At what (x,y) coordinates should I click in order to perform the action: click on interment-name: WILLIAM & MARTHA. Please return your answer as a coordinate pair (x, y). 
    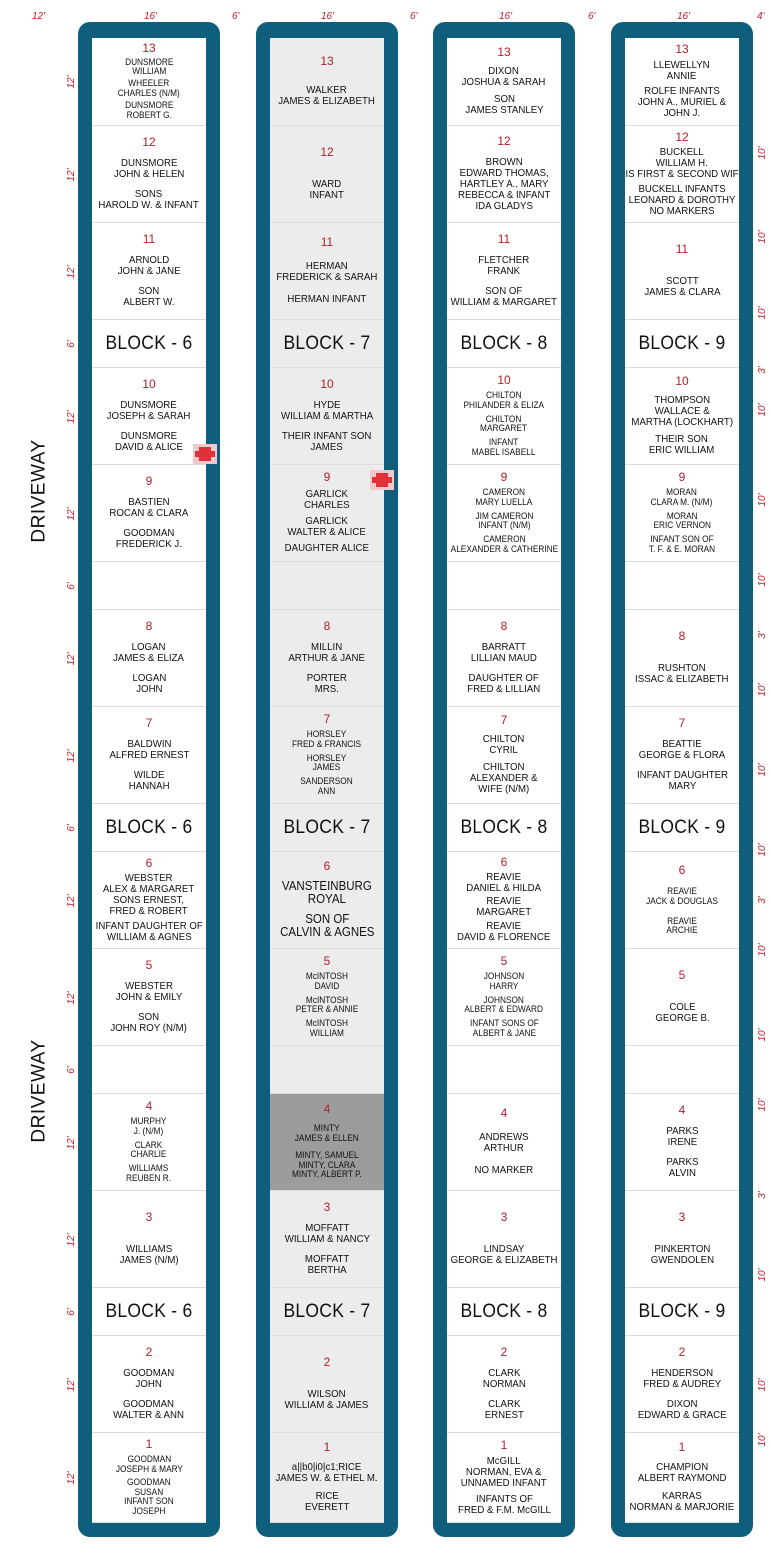
    Looking at the image, I should click on (327, 416).